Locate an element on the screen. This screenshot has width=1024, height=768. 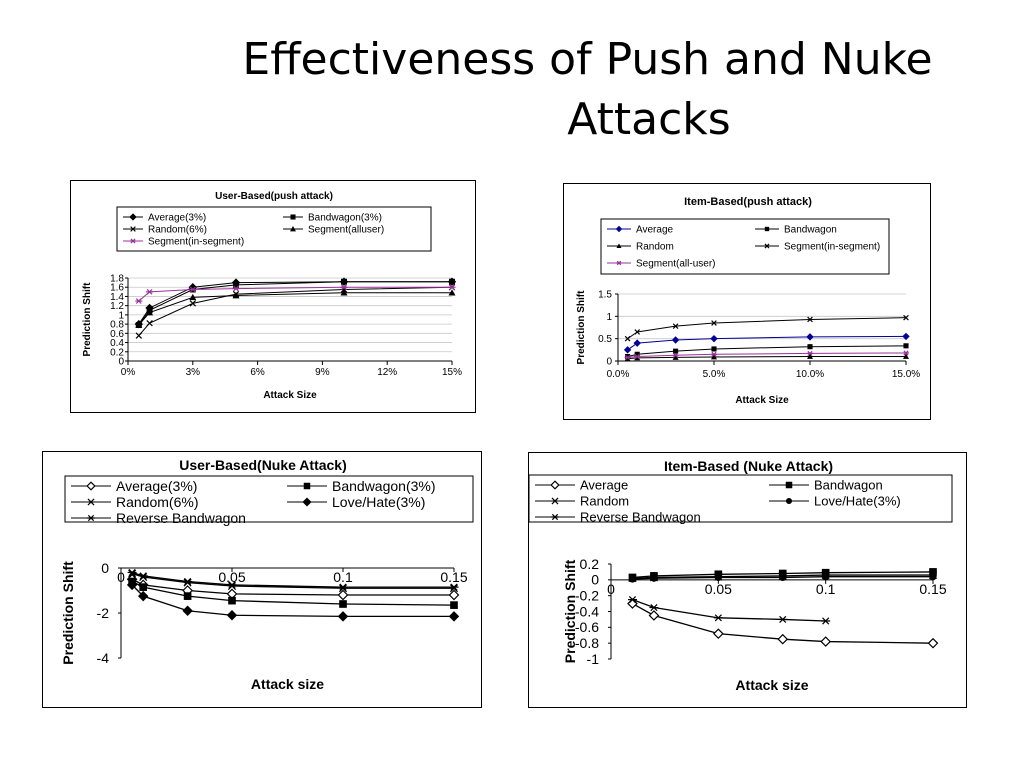
legend-label: Average is located at coordinates (604, 485).